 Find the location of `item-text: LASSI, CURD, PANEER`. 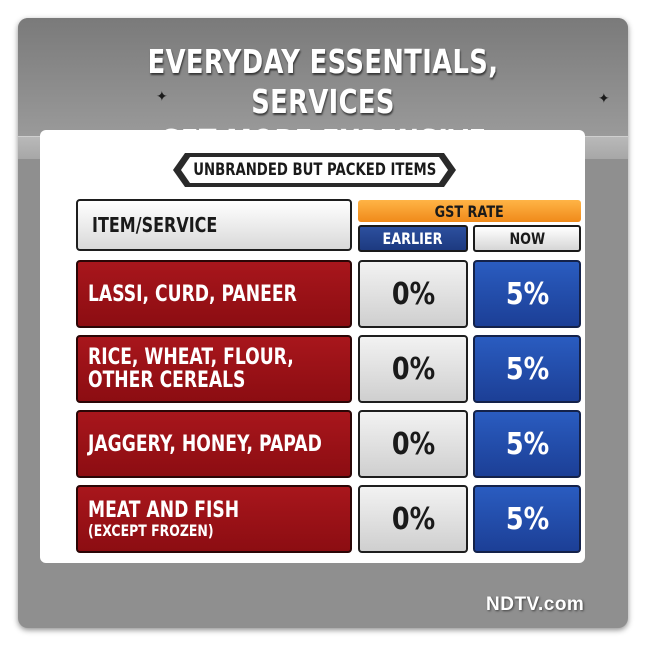

item-text: LASSI, CURD, PANEER is located at coordinates (192, 294).